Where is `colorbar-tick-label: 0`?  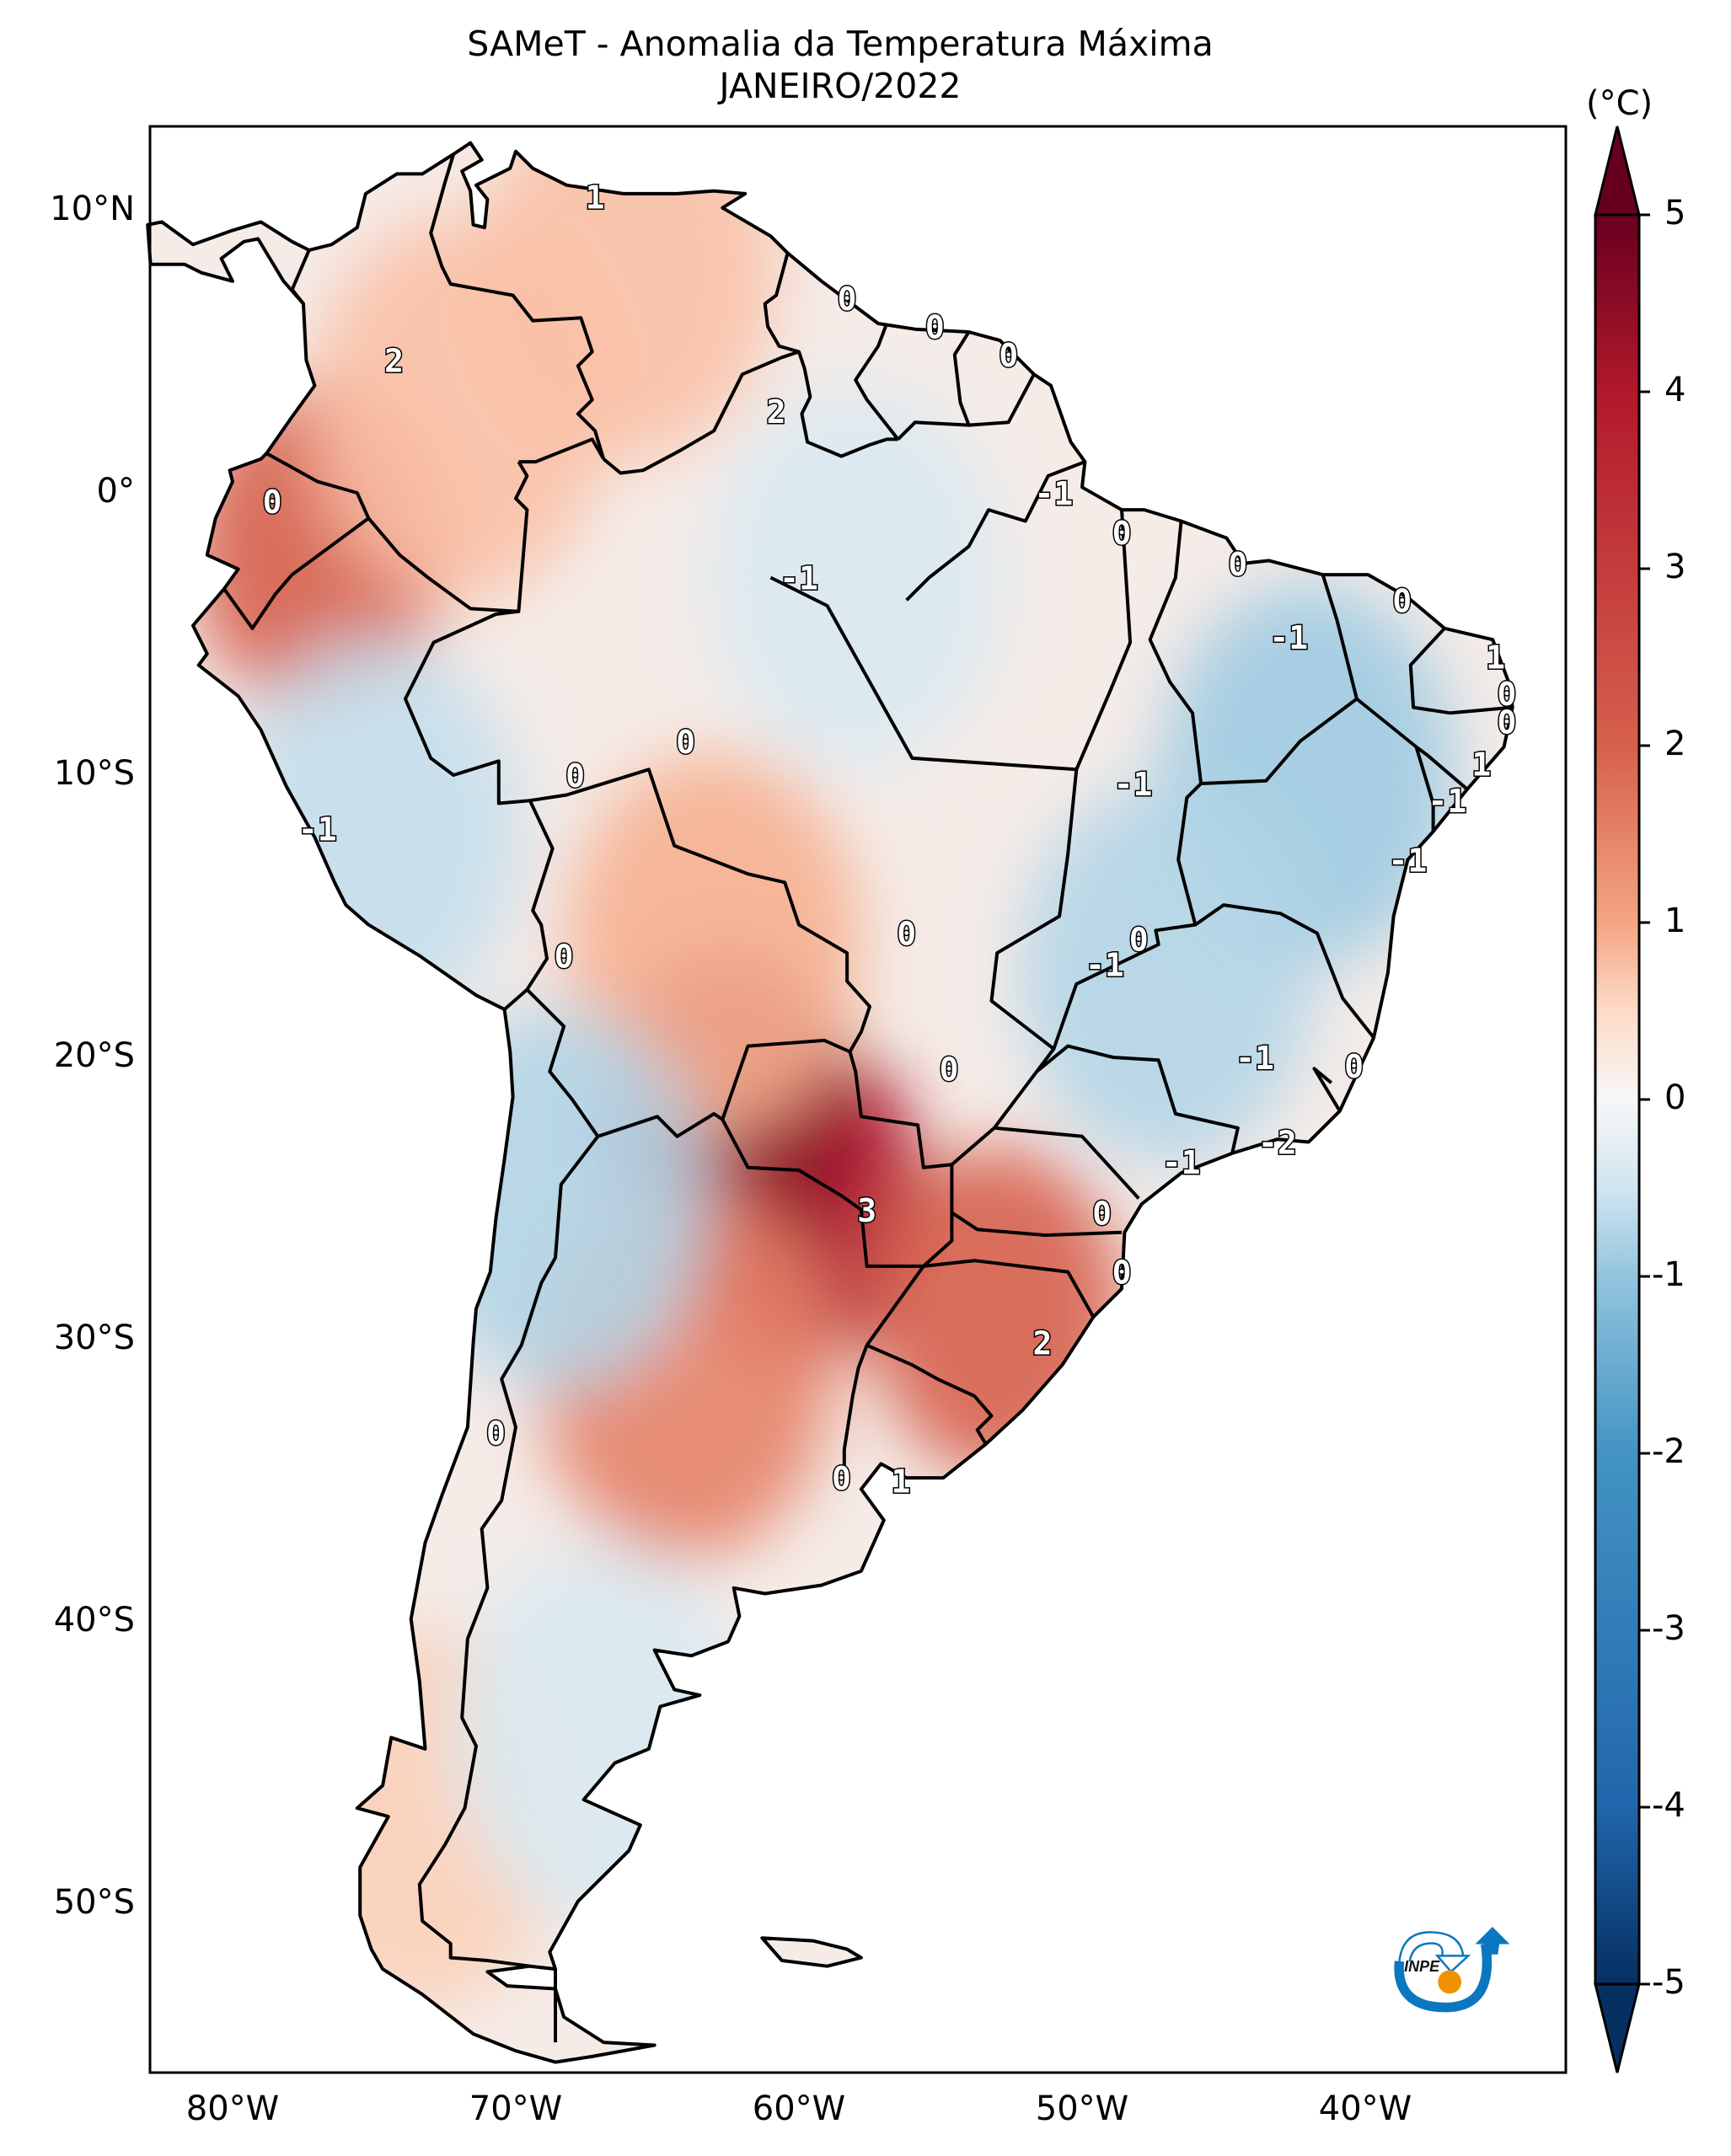
colorbar-tick-label: 0 is located at coordinates (1675, 1097).